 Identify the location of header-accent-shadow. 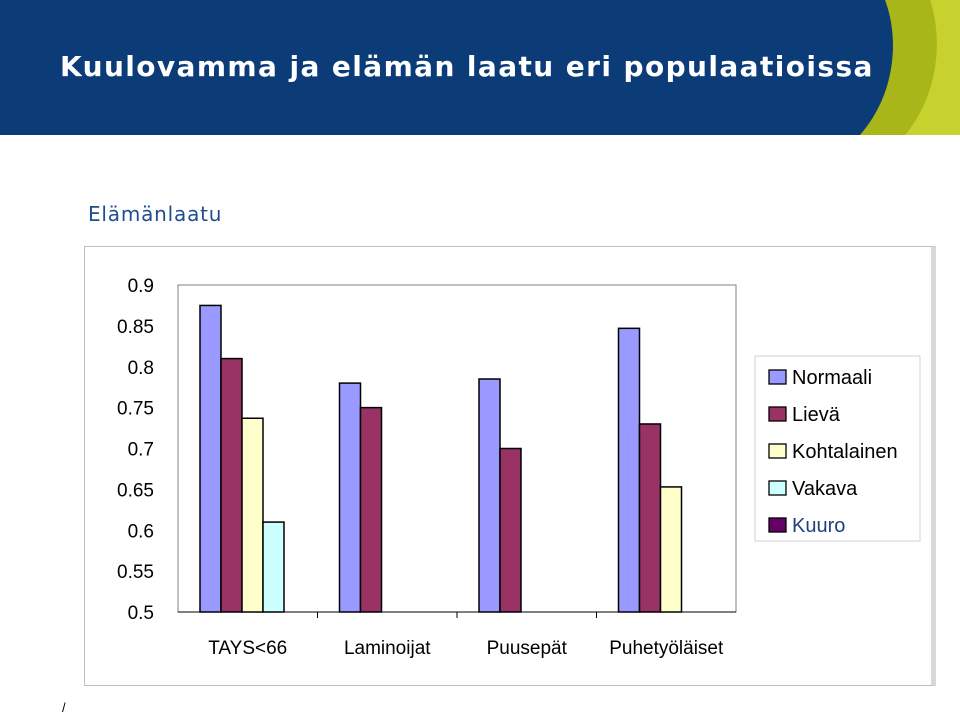
(932, 67).